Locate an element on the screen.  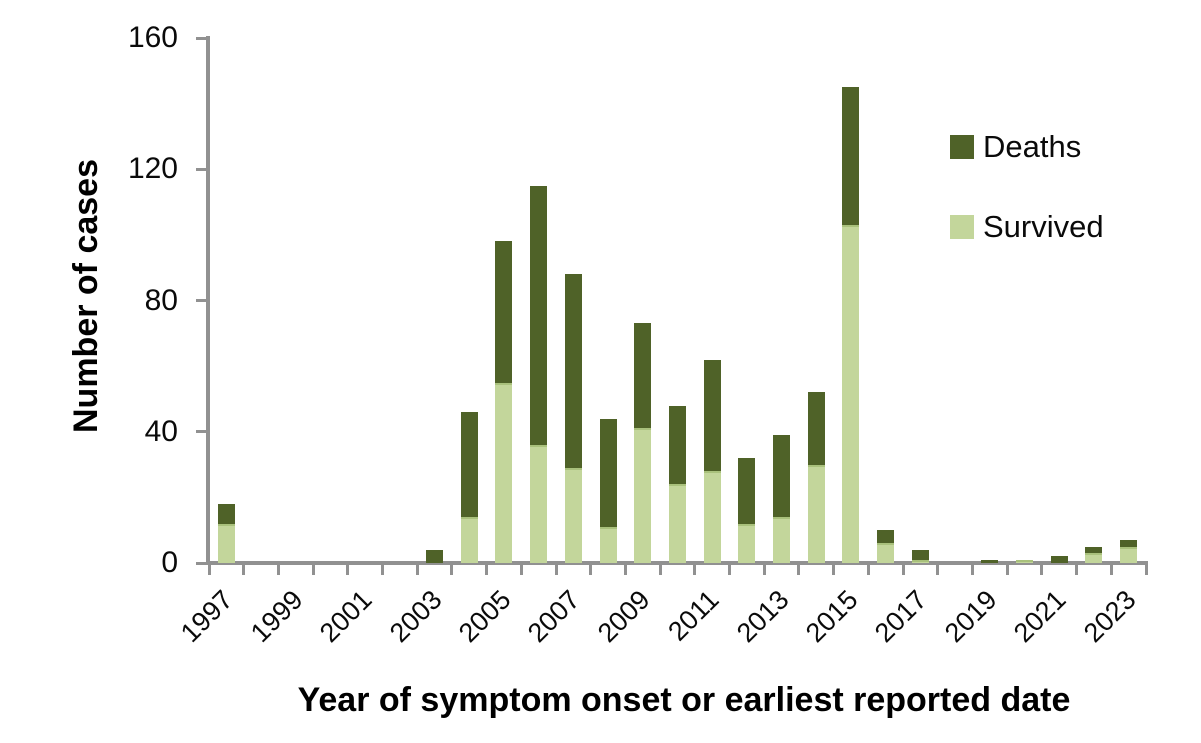
y-tick-label-120: 120 is located at coordinates (152, 169).